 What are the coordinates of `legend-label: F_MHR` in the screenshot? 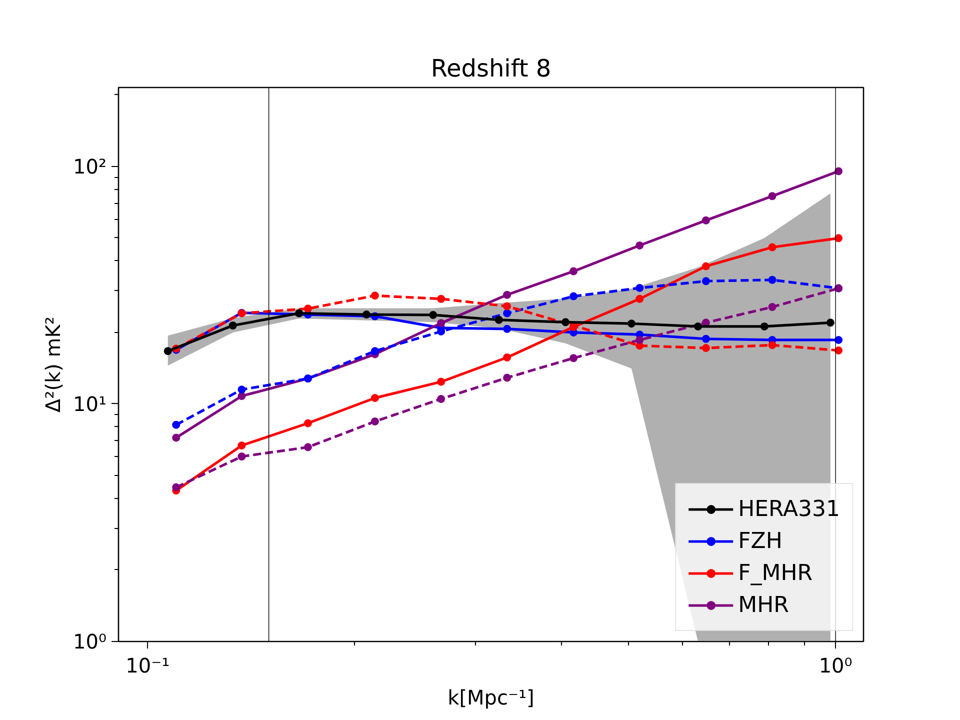 It's located at (775, 573).